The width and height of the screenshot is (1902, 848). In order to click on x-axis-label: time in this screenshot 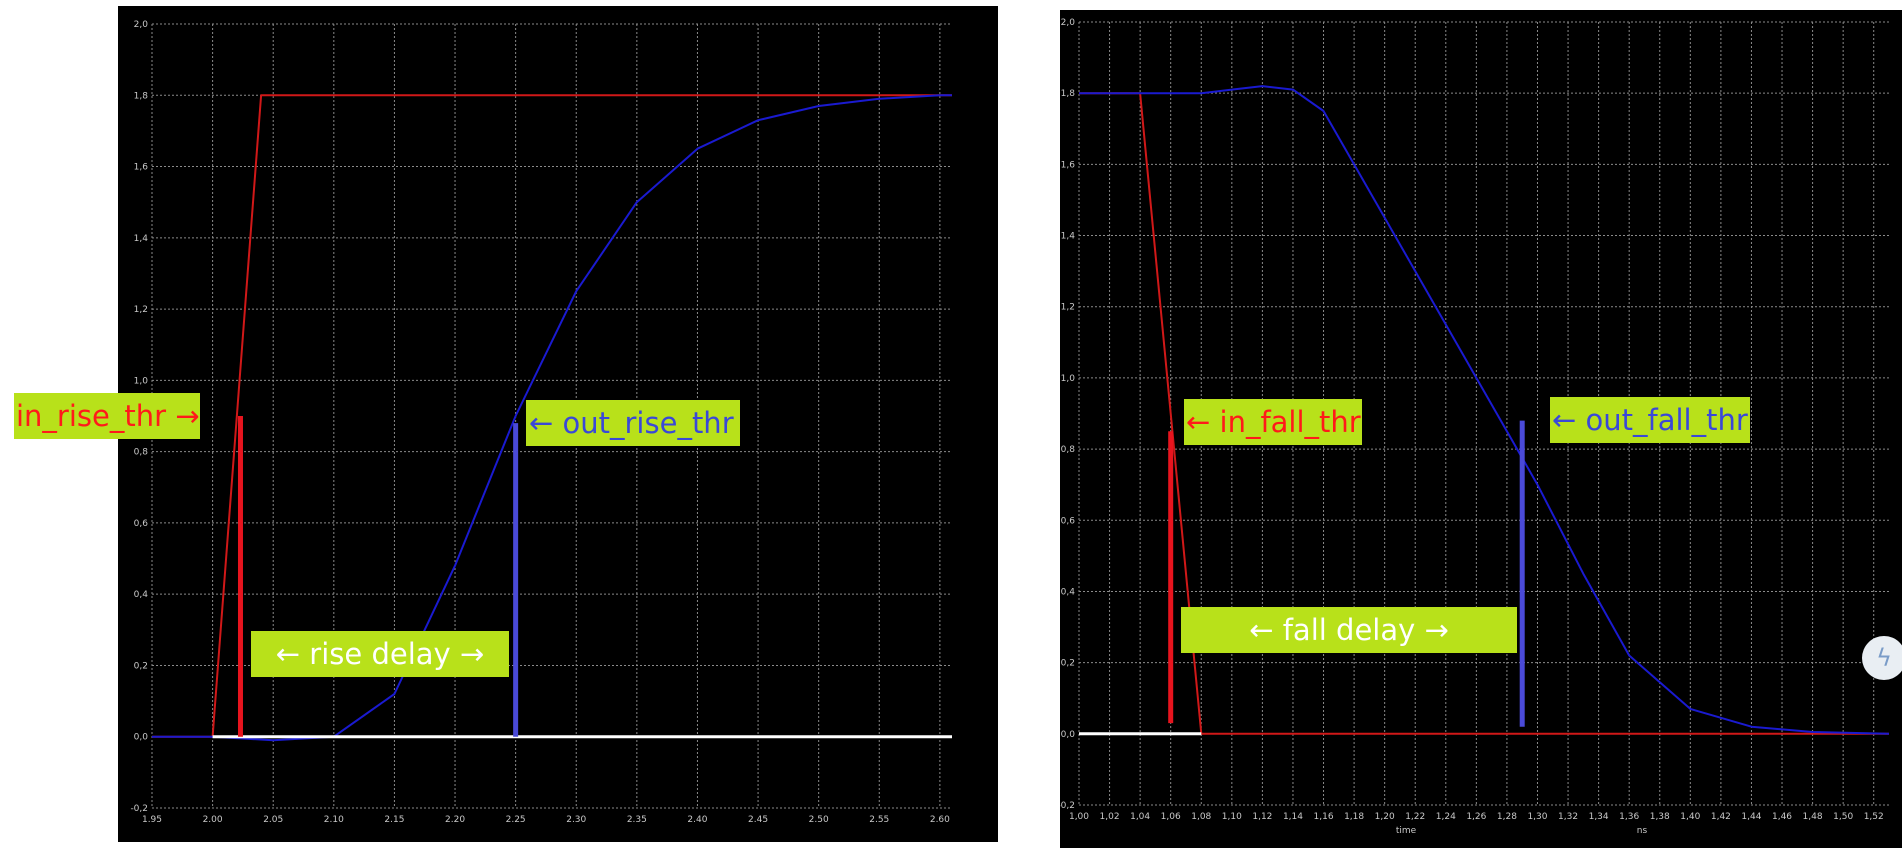, I will do `click(1406, 831)`.